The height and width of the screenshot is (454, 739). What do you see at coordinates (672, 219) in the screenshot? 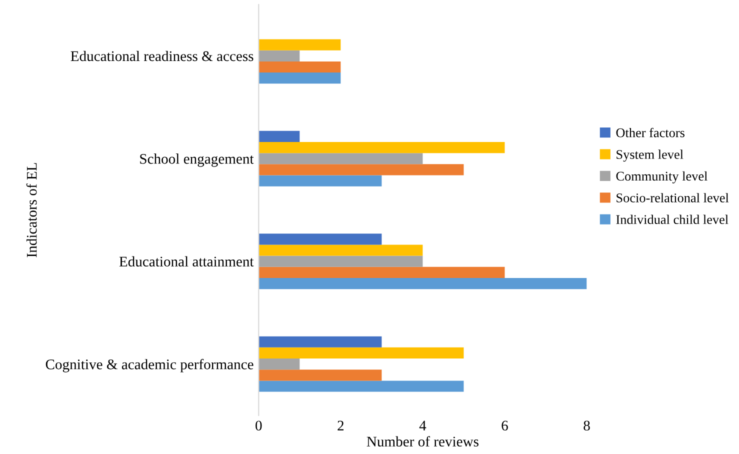
I see `legend-label: Individual child level` at bounding box center [672, 219].